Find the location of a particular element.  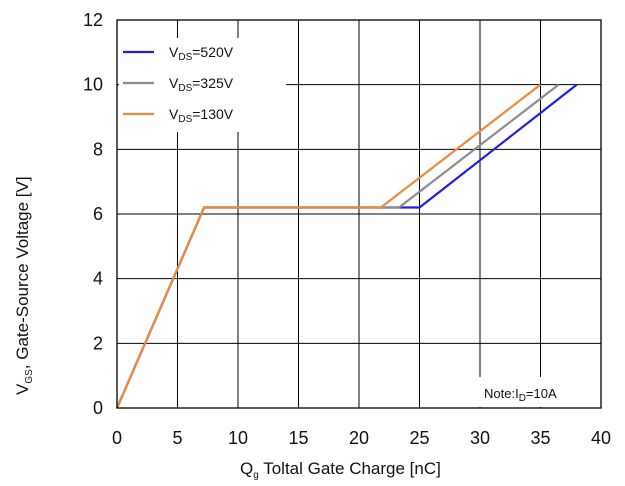

y-tick-label: 6 is located at coordinates (98, 214).